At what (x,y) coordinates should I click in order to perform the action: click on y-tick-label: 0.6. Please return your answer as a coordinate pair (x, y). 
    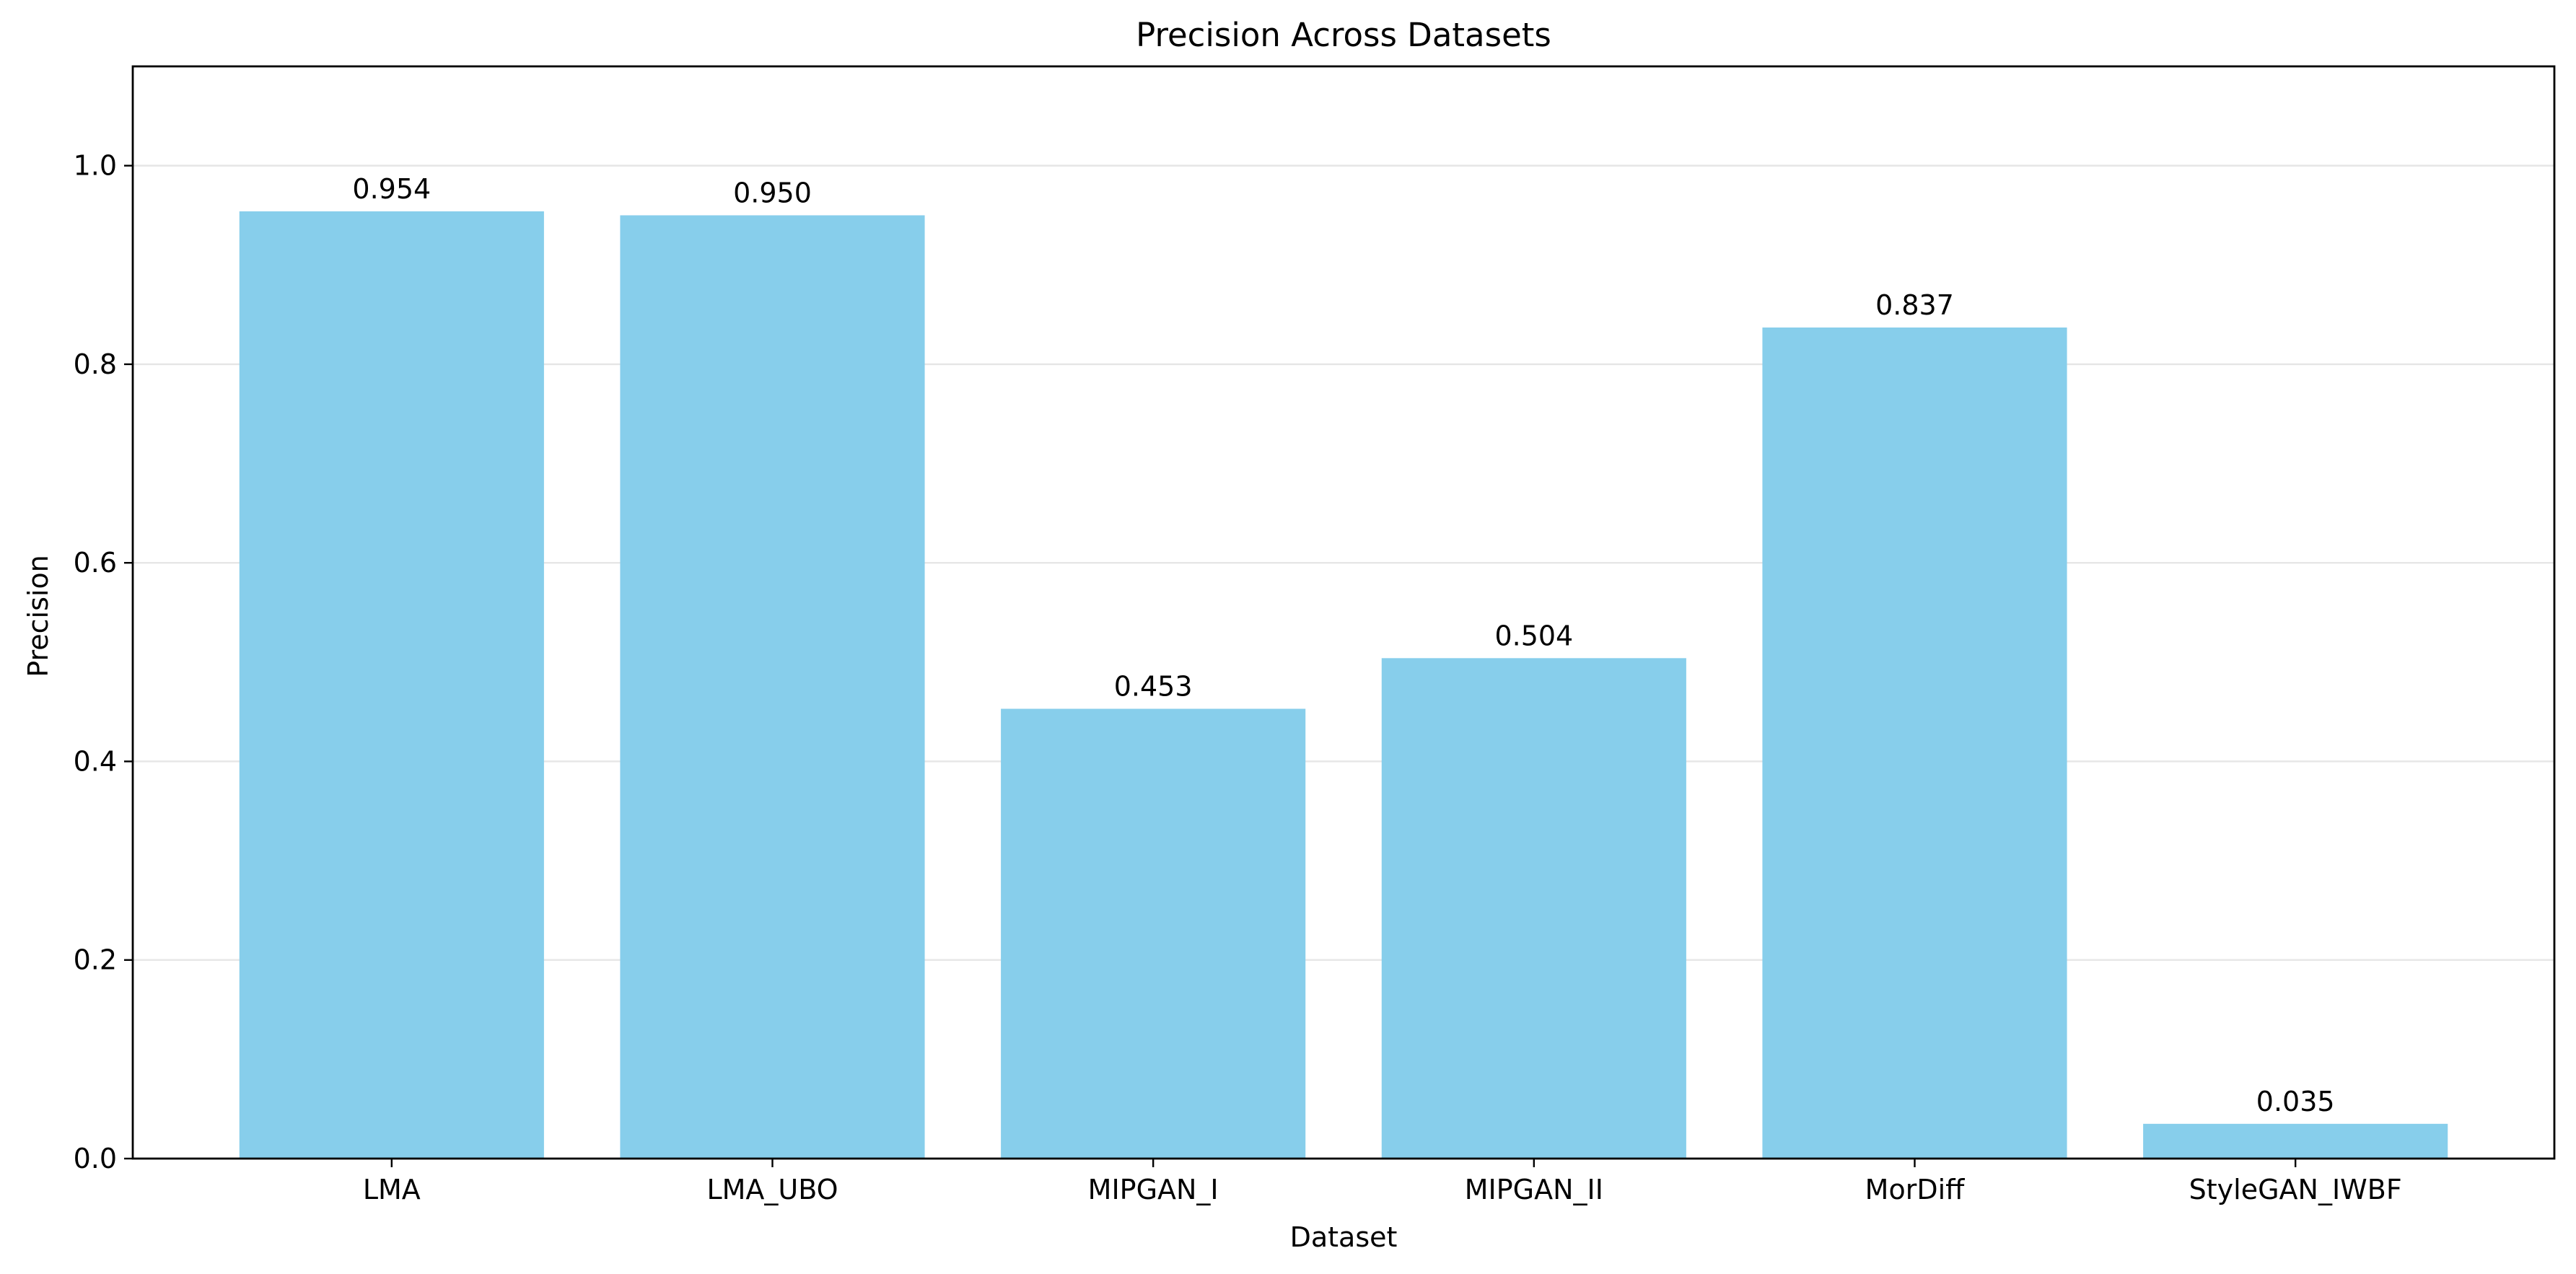
    Looking at the image, I should click on (95, 563).